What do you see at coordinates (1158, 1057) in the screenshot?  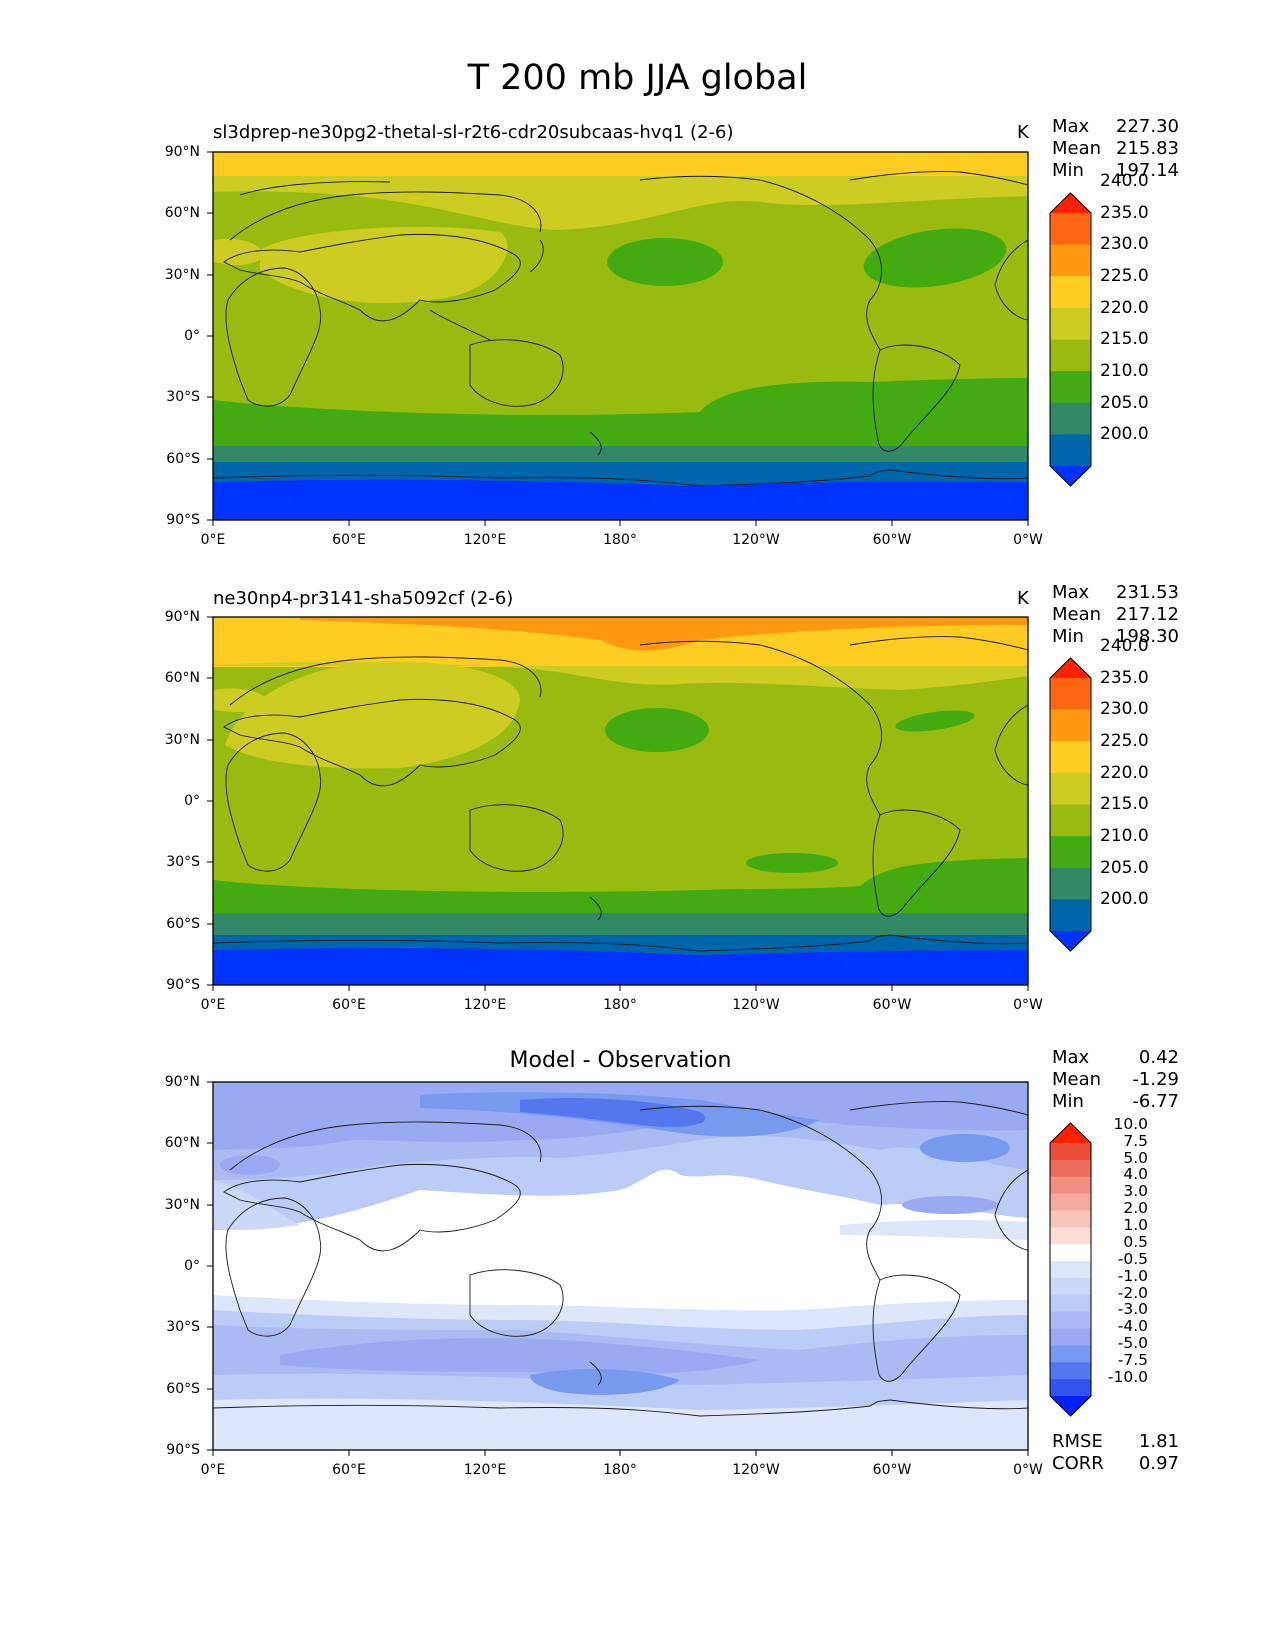 I see `panel3-max-value: 0.42` at bounding box center [1158, 1057].